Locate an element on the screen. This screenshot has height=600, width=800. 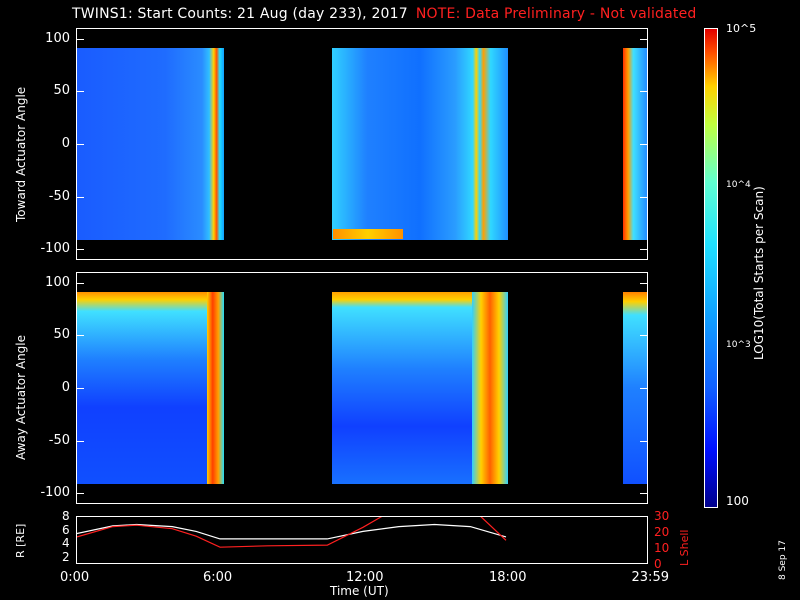
colorbar-tick: 100 is located at coordinates (737, 501).